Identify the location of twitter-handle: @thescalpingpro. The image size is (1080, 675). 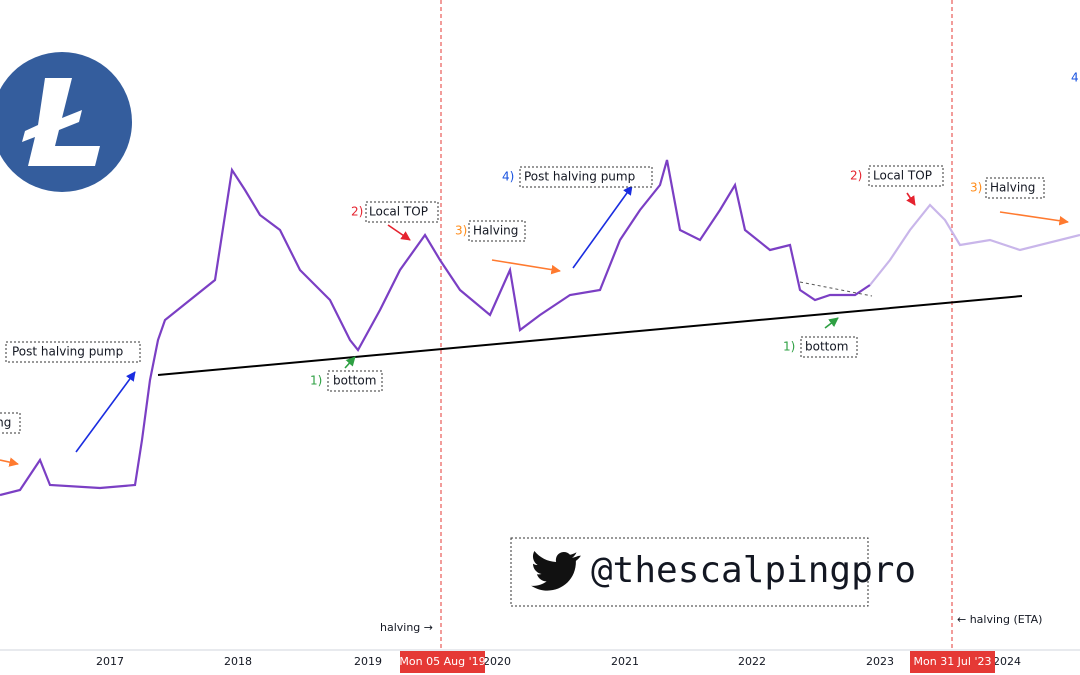
(753, 570).